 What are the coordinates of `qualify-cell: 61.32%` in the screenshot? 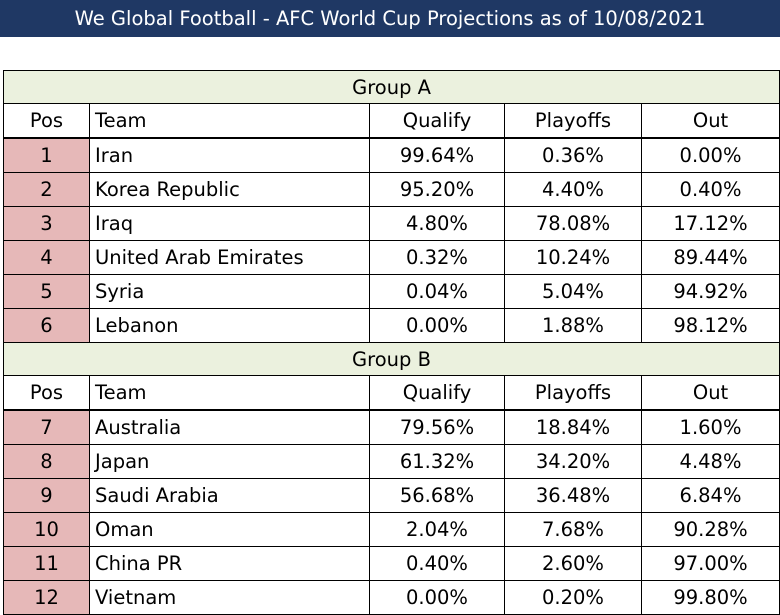 It's located at (437, 461).